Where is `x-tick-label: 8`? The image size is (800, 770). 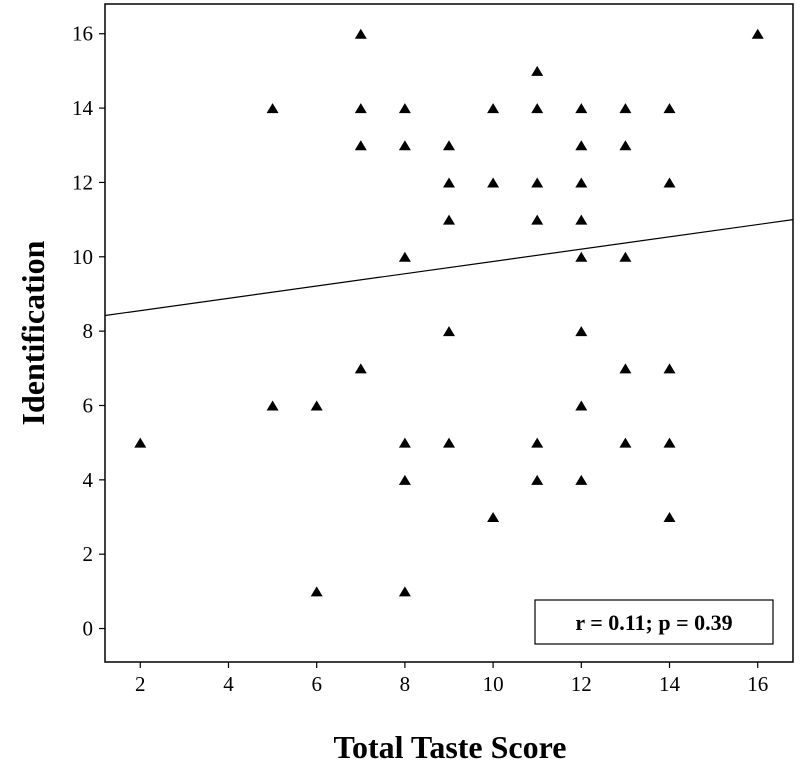 x-tick-label: 8 is located at coordinates (405, 684).